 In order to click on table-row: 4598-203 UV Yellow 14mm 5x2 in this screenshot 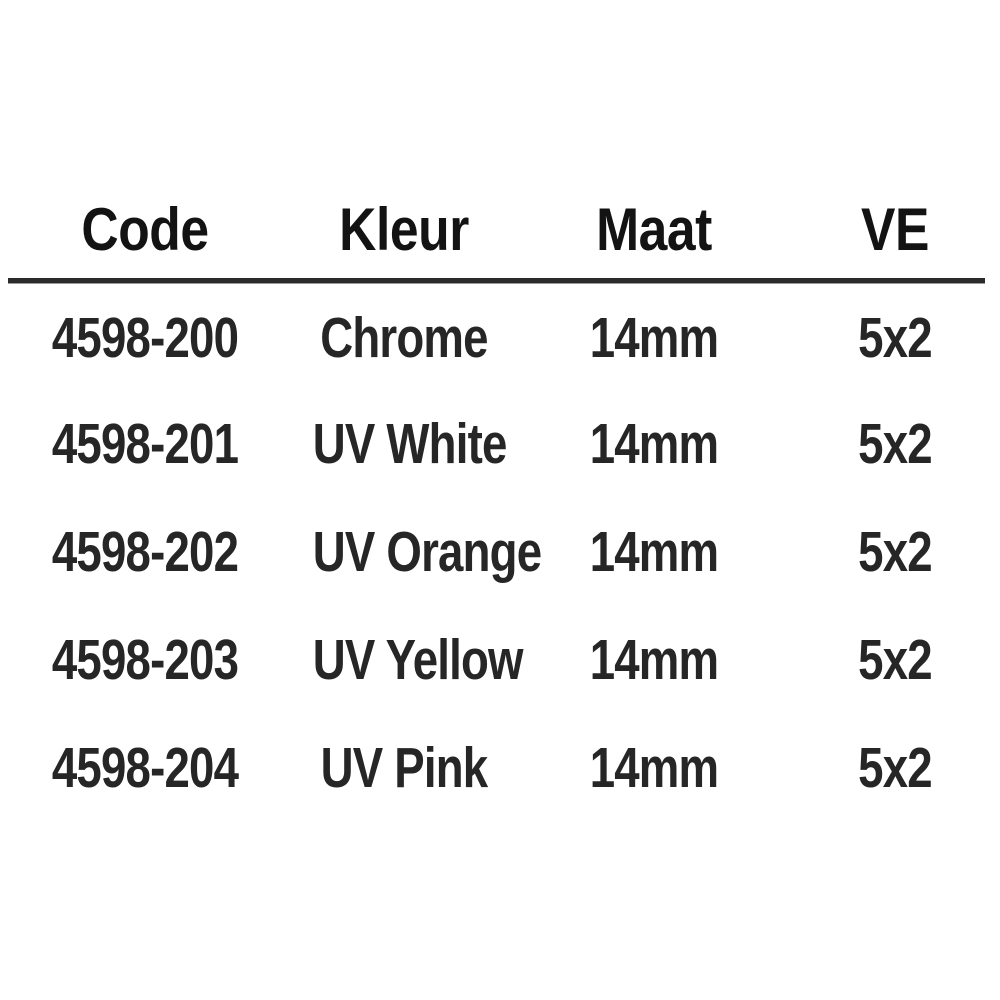, I will do `click(500, 660)`.